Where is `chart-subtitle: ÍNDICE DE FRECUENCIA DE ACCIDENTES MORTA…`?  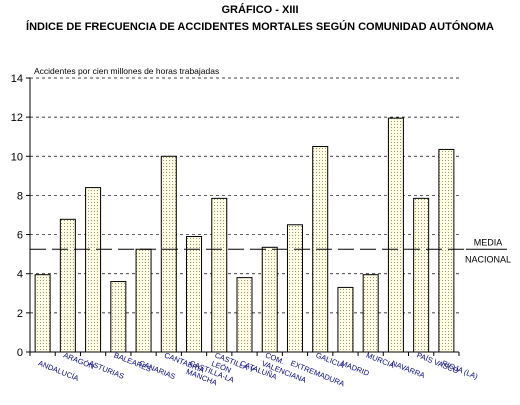
chart-subtitle: ÍNDICE DE FRECUENCIA DE ACCIDENTES MORTA… is located at coordinates (260, 27).